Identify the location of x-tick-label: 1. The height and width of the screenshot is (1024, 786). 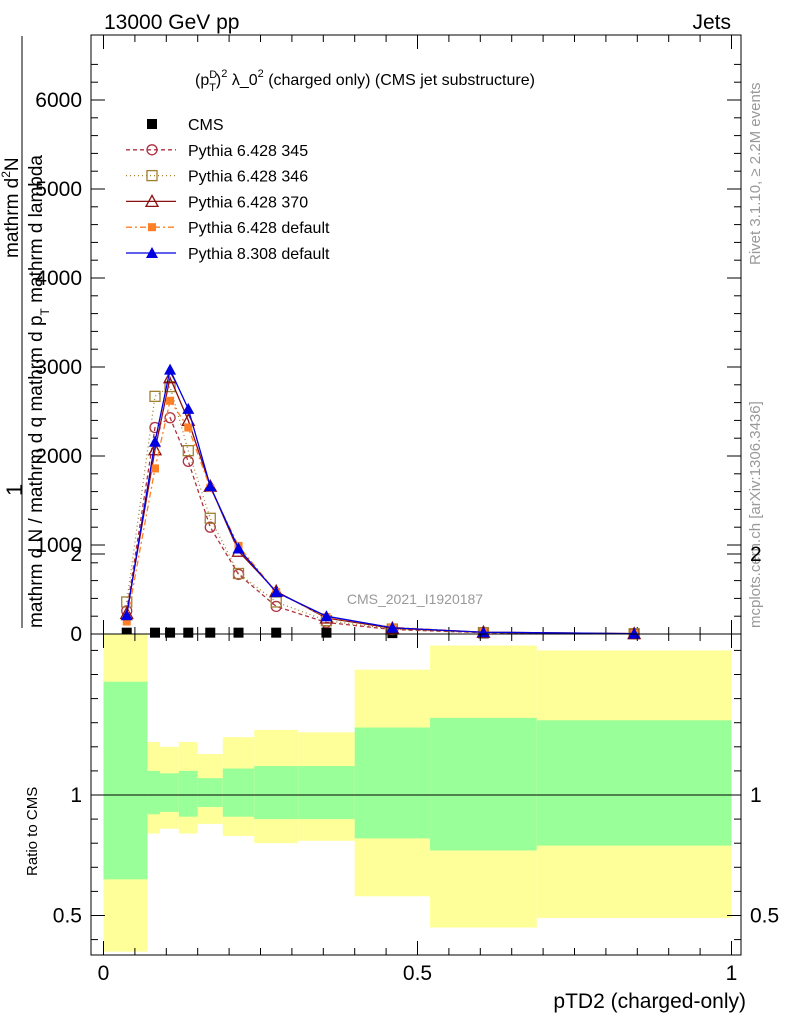
(732, 973).